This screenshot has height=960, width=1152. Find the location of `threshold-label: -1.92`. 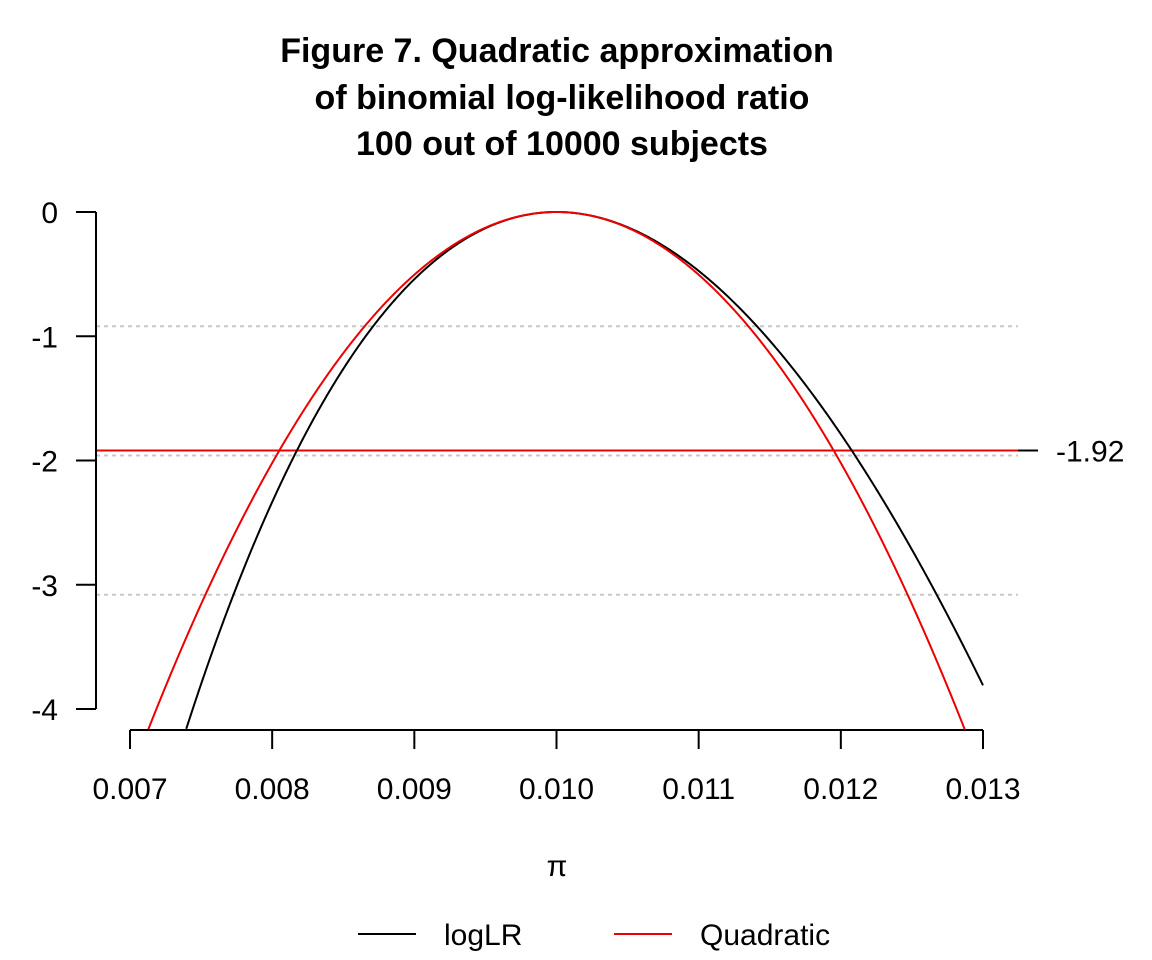

threshold-label: -1.92 is located at coordinates (1090, 452).